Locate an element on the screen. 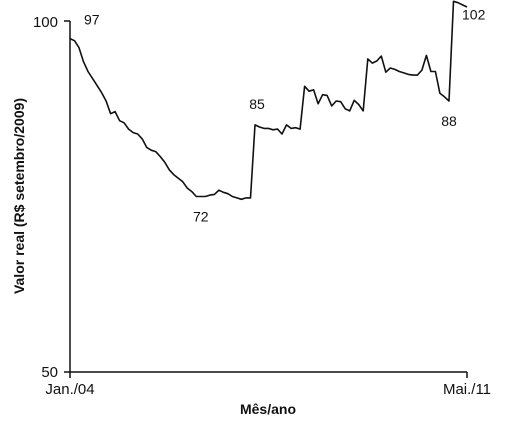 The height and width of the screenshot is (421, 505). data-label-97: 97 is located at coordinates (92, 20).